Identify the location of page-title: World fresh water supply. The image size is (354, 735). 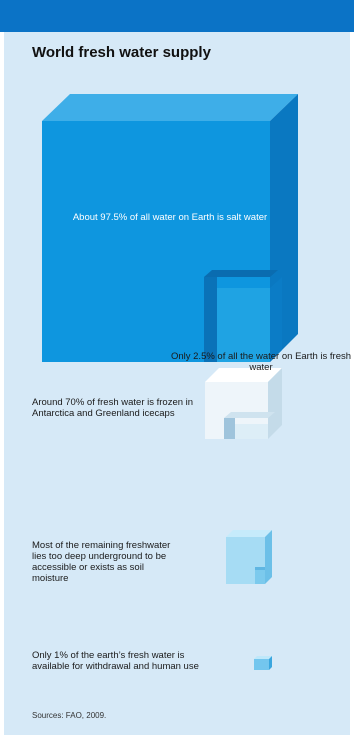
(121, 52).